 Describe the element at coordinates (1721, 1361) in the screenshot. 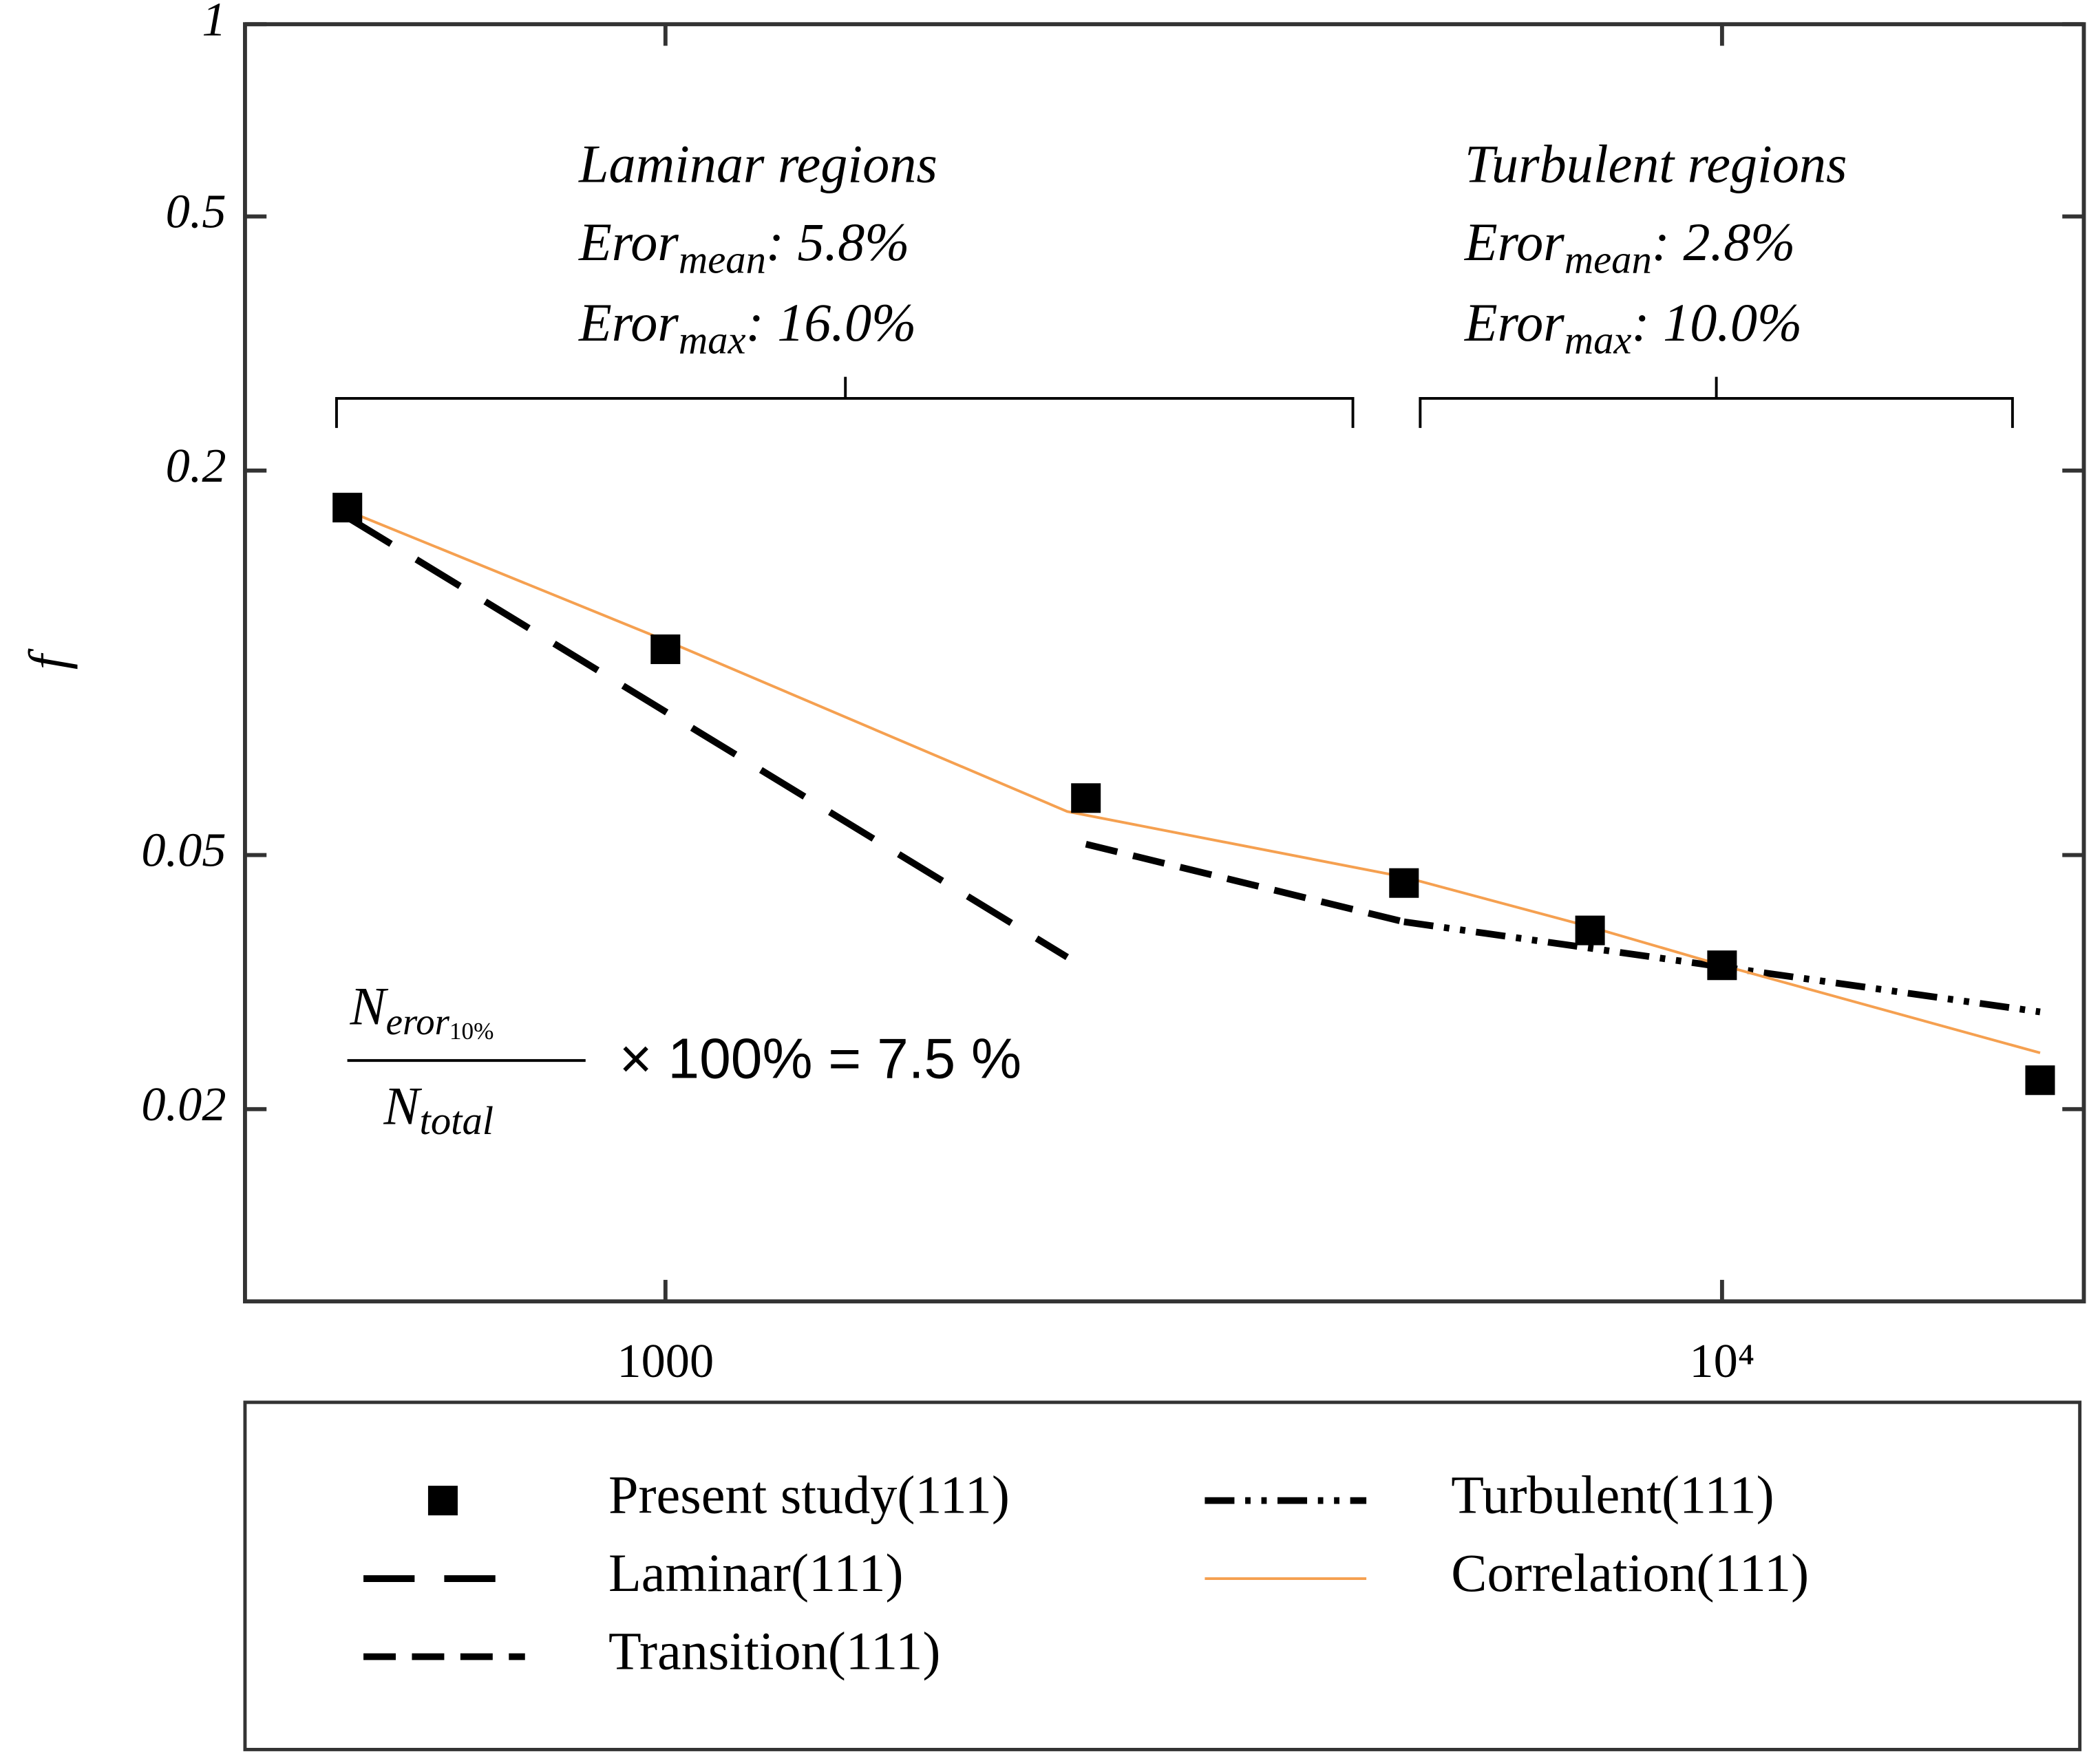

I see `x-tick-label: 10⁴` at that location.